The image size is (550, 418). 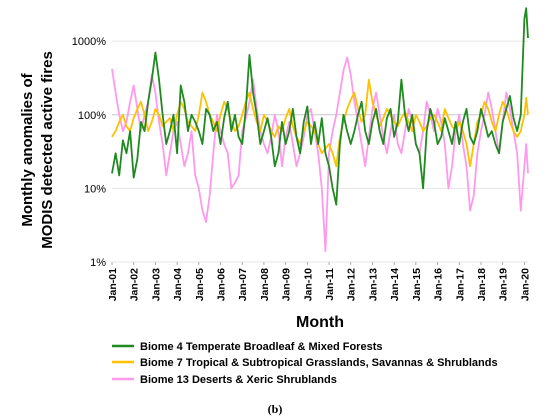 What do you see at coordinates (222, 284) in the screenshot?
I see `x-tick-label: Jan-06` at bounding box center [222, 284].